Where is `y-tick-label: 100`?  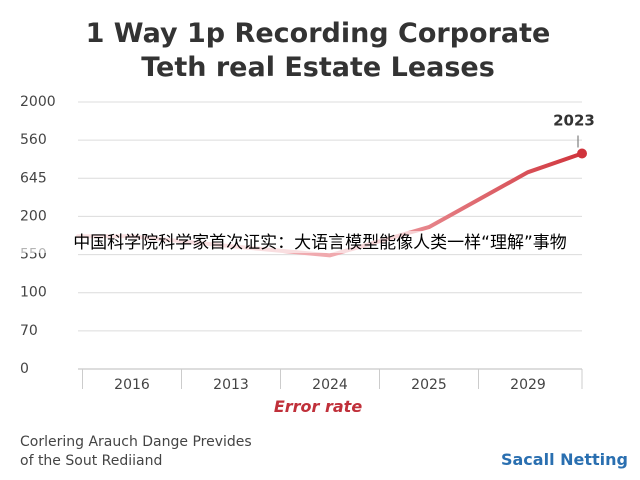
y-tick-label: 100 is located at coordinates (33, 293).